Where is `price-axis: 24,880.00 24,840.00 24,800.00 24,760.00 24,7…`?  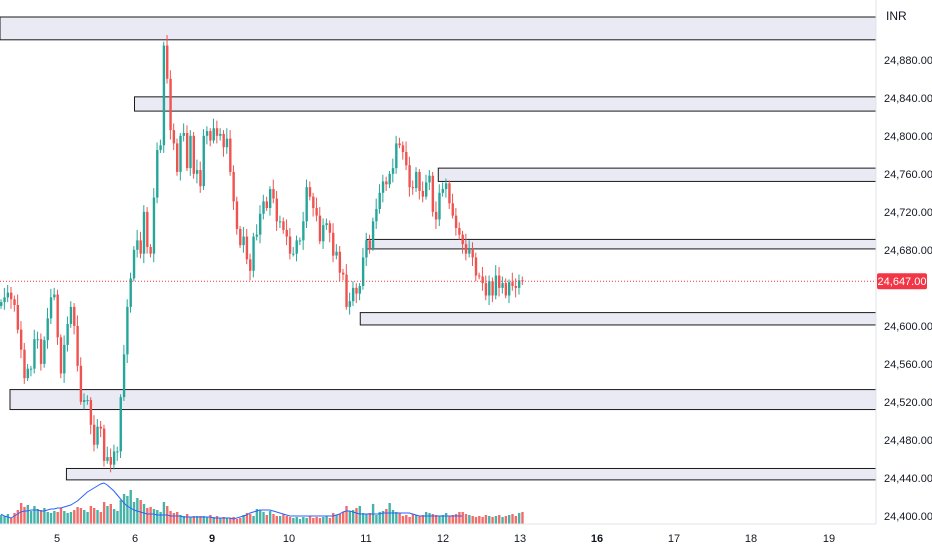 price-axis: 24,880.00 24,840.00 24,800.00 24,760.00 24,7… is located at coordinates (908, 289).